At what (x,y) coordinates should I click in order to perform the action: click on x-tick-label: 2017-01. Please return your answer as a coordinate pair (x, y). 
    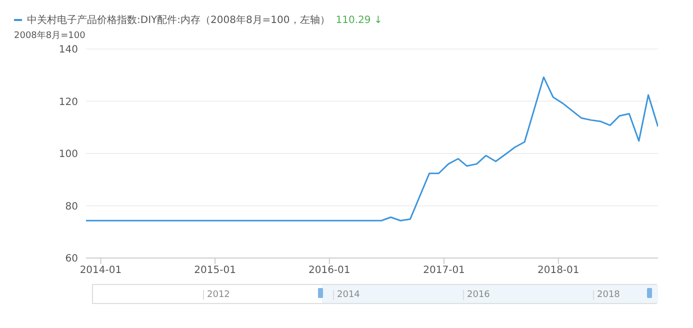
    Looking at the image, I should click on (444, 270).